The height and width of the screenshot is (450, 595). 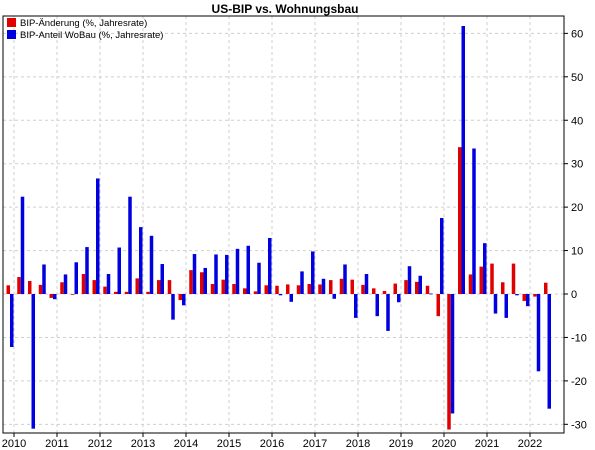 What do you see at coordinates (577, 252) in the screenshot?
I see `y-tick-label: 10` at bounding box center [577, 252].